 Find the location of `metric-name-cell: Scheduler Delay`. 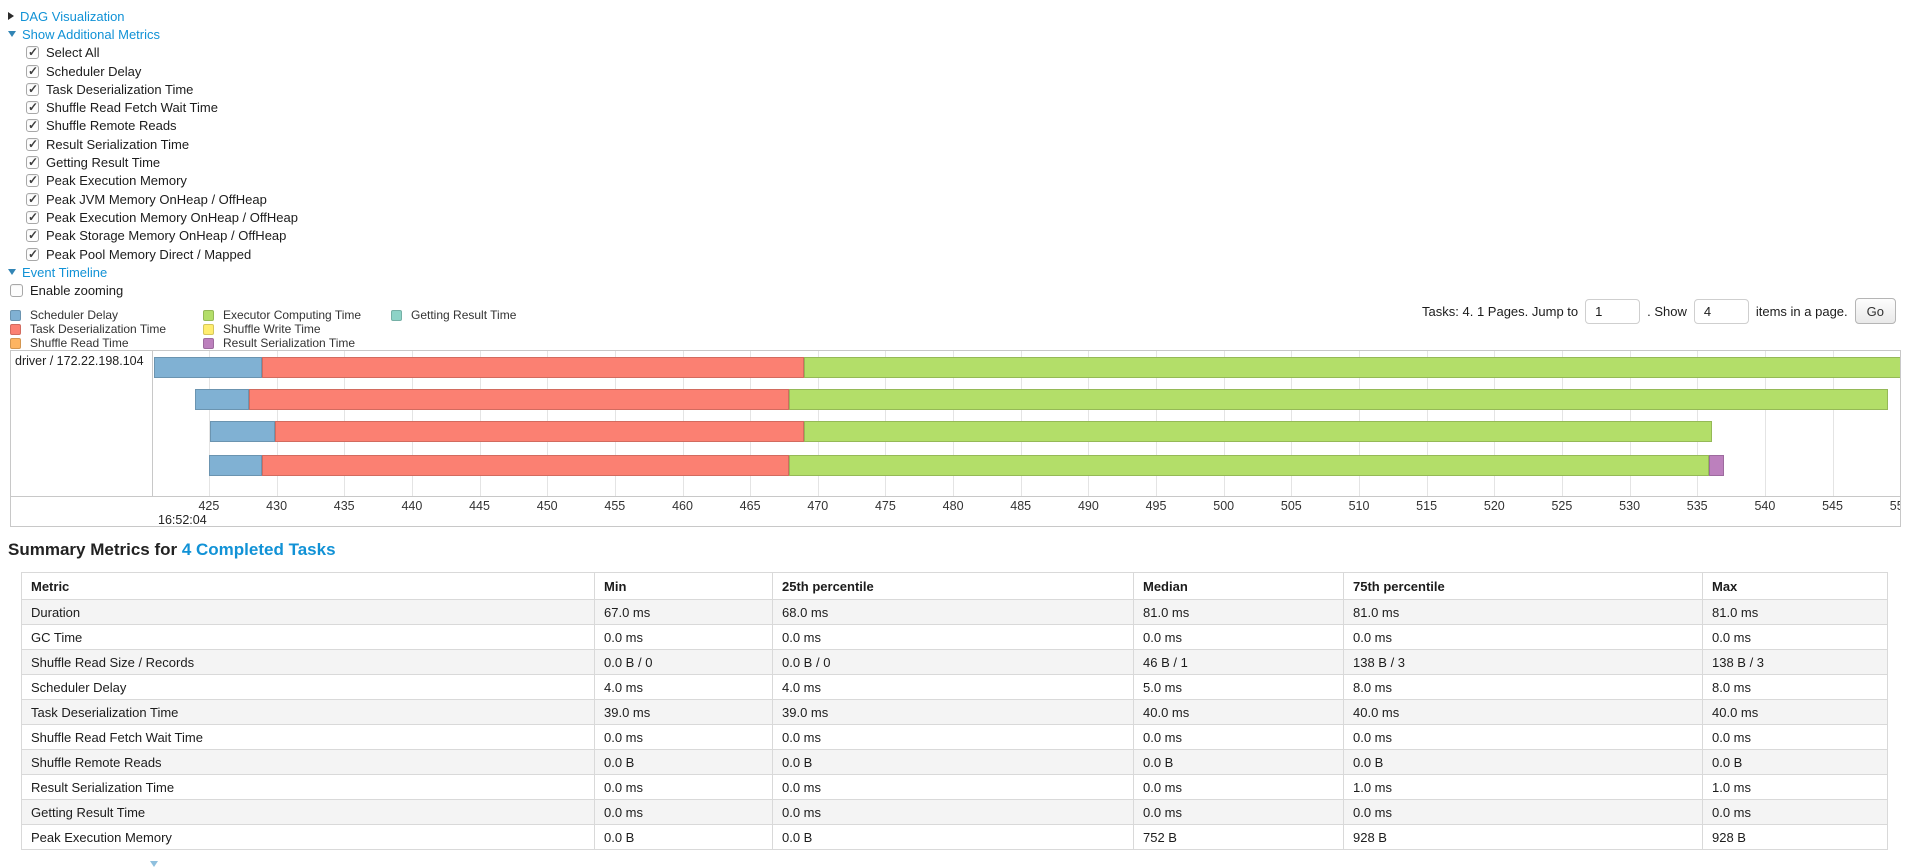

metric-name-cell: Scheduler Delay is located at coordinates (308, 687).